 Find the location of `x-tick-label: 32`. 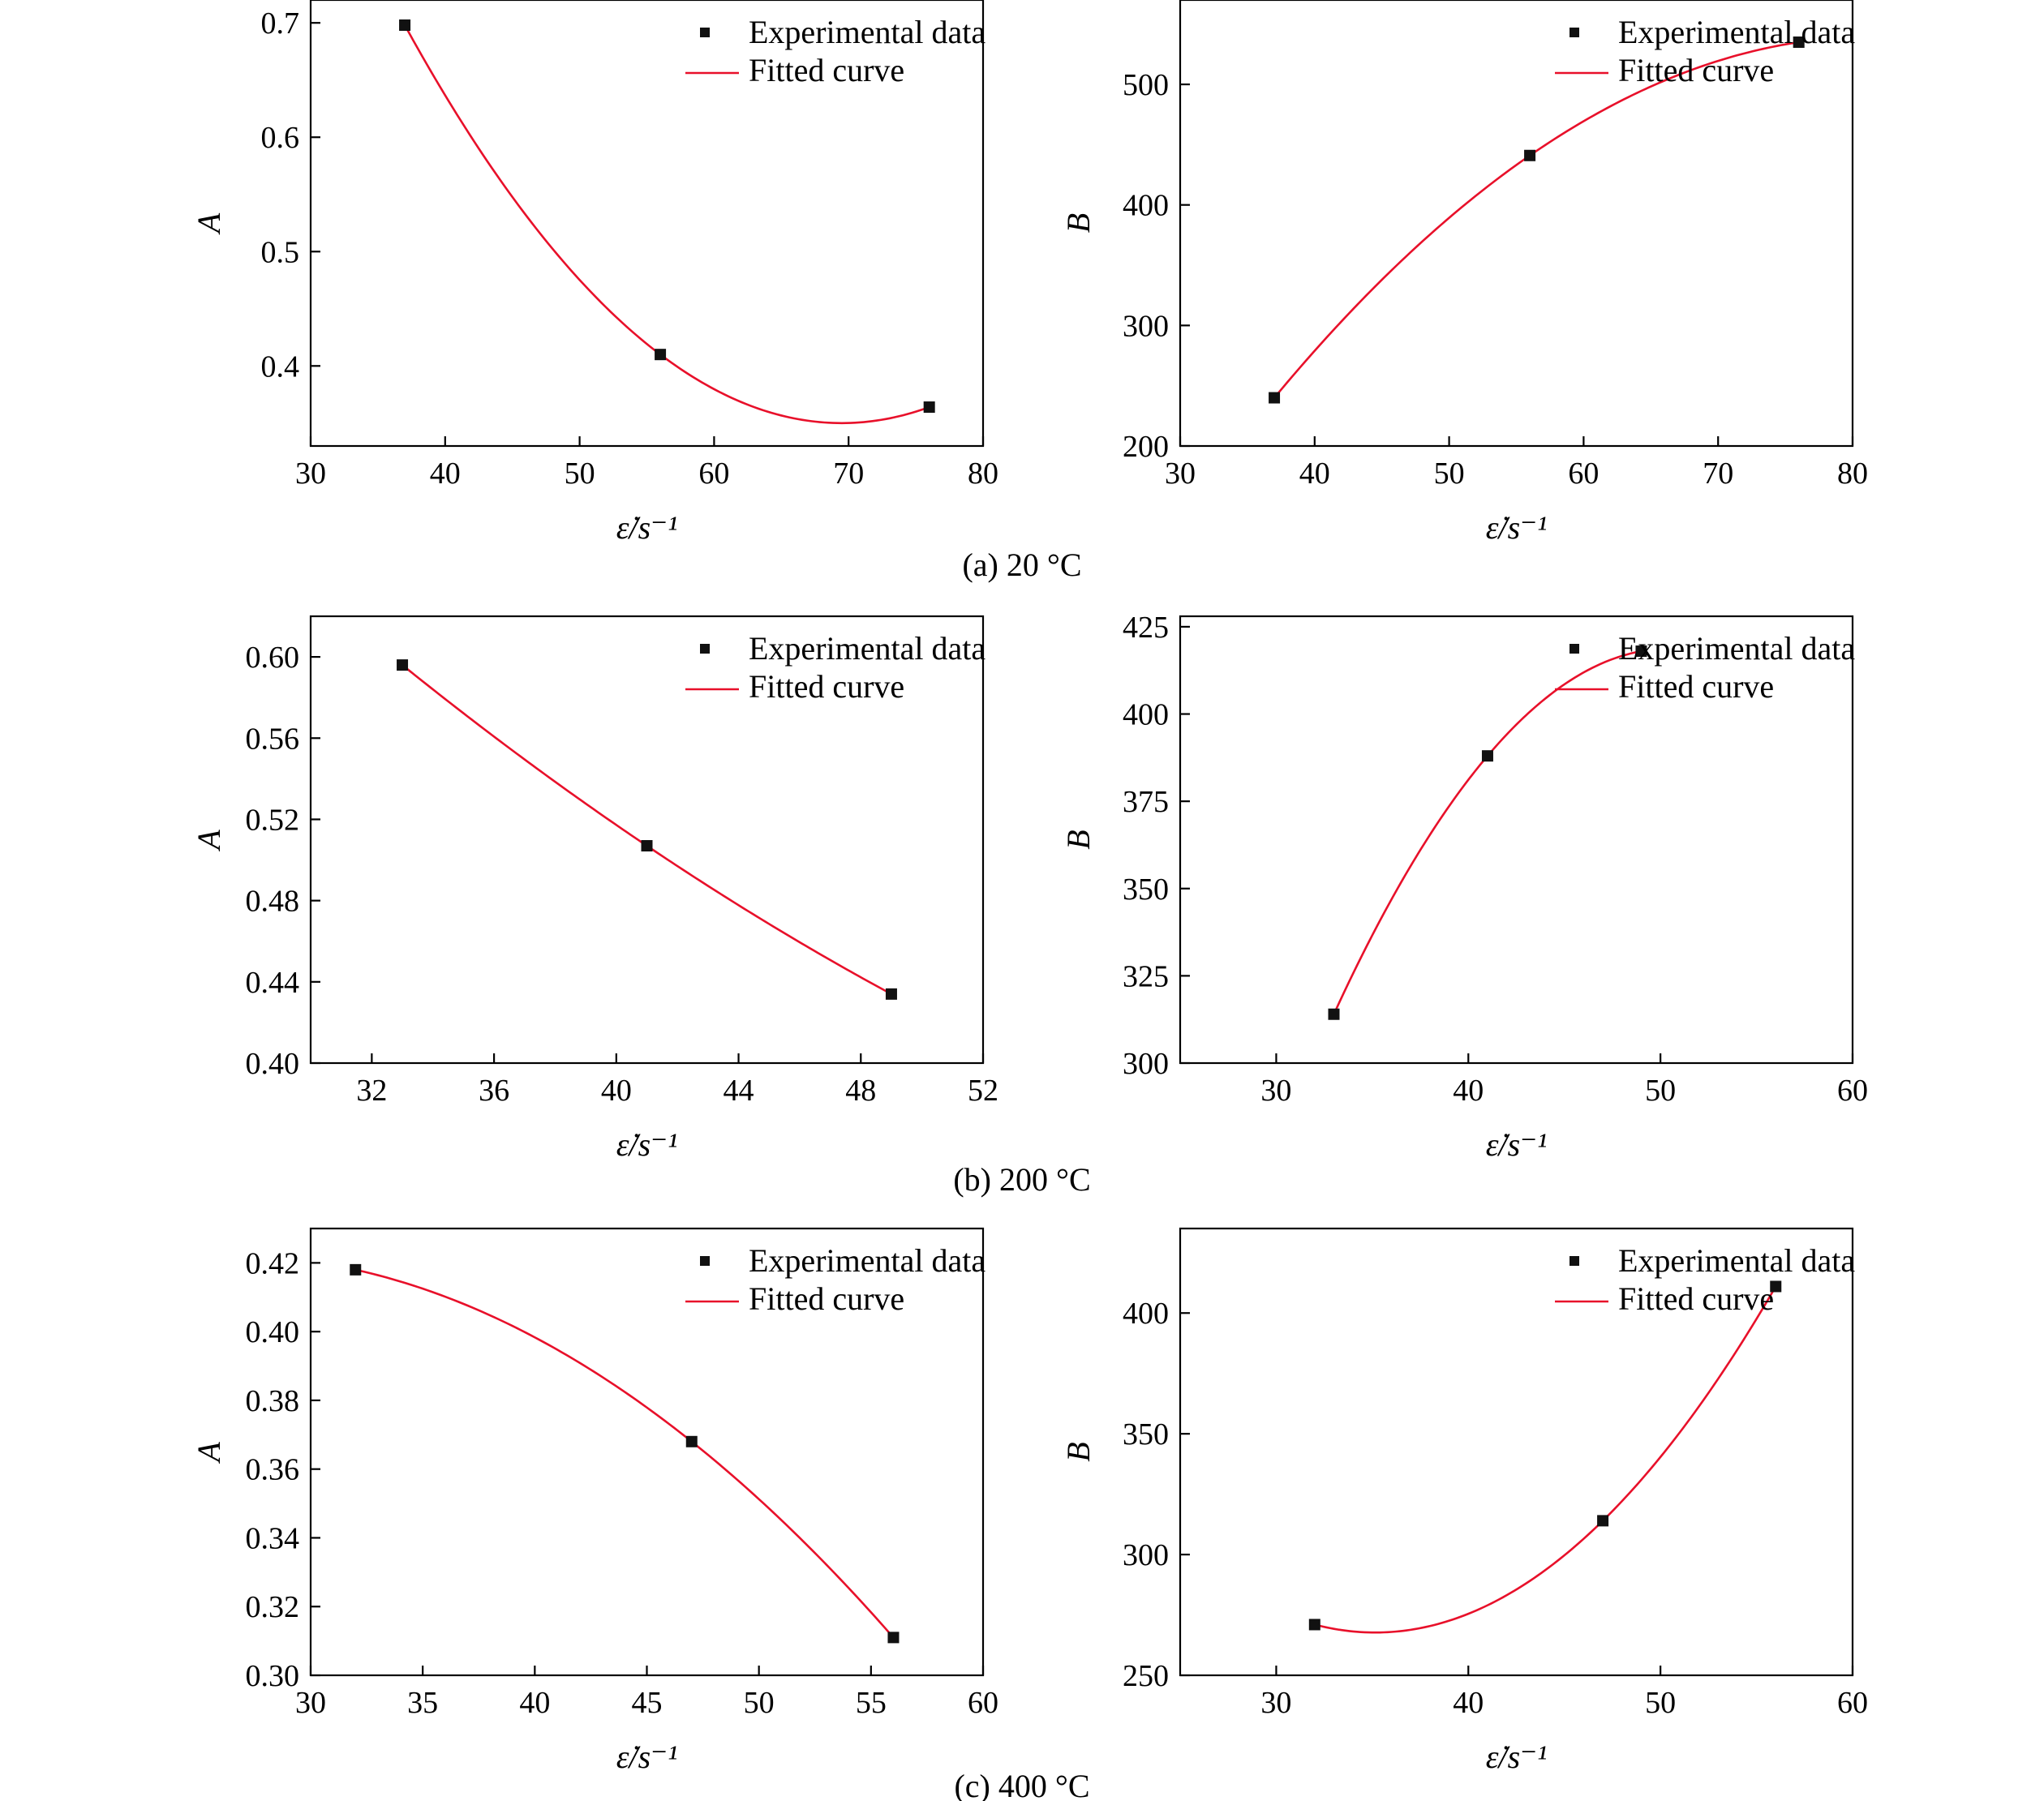

x-tick-label: 32 is located at coordinates (371, 1091).